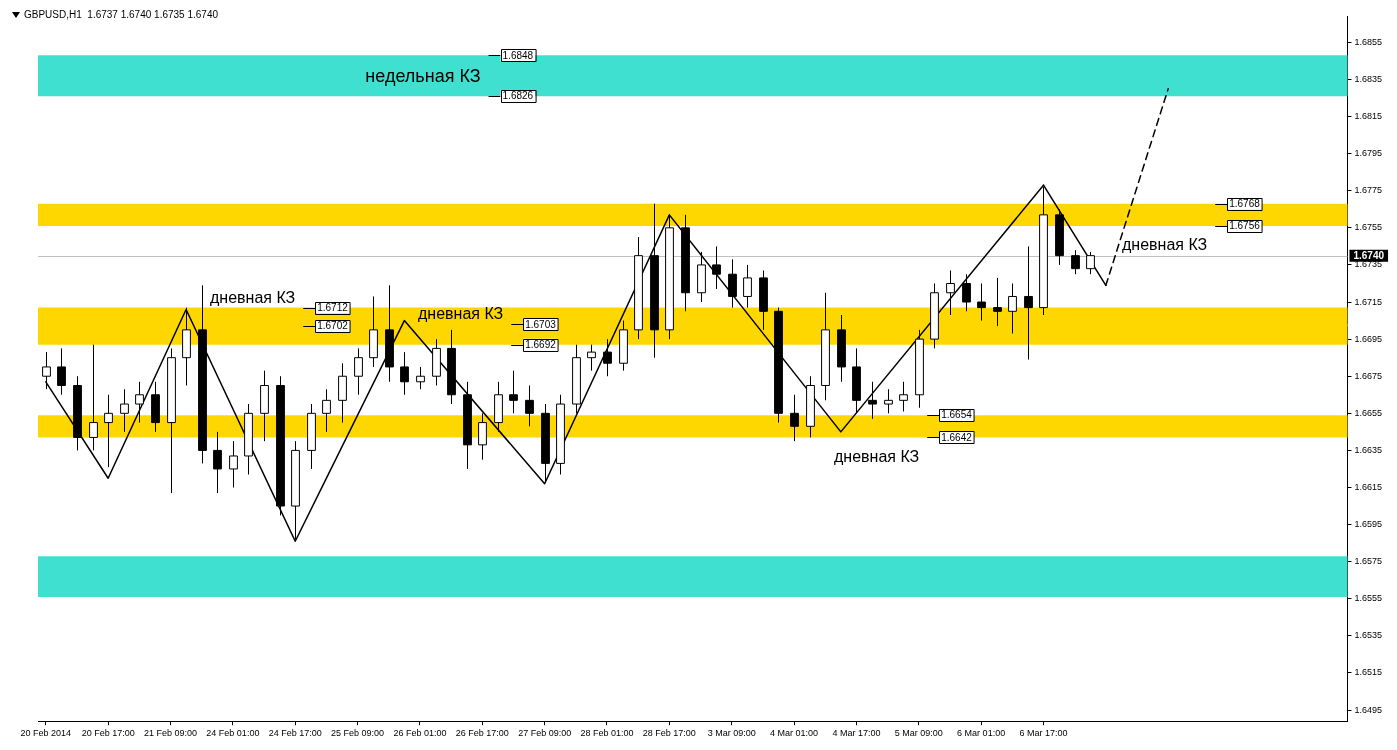 The image size is (1397, 750). I want to click on y-tick-label: 1.6835, so click(1368, 78).